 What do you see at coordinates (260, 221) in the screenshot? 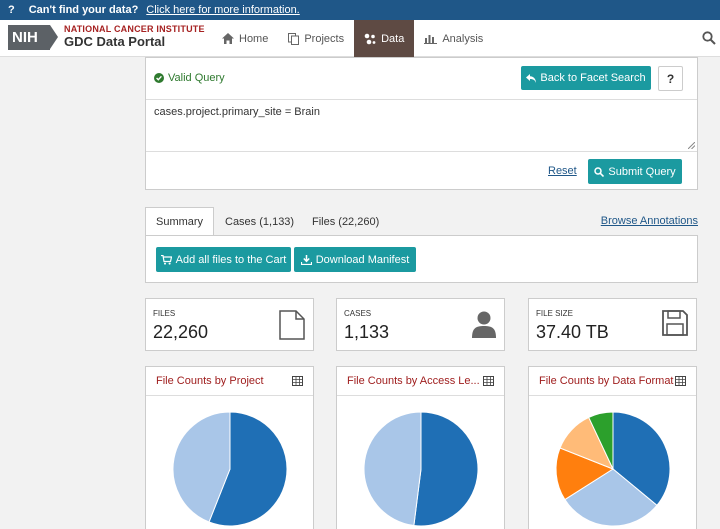
I see `tab-cases: Cases (1,133)` at bounding box center [260, 221].